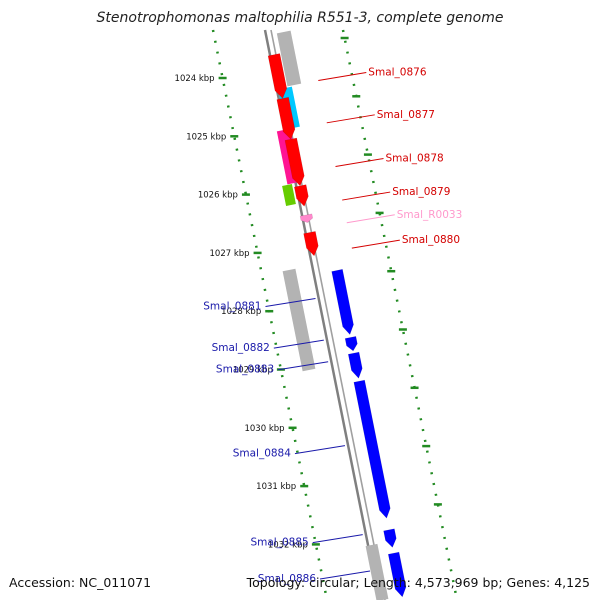  I want to click on gene-label: Smal_0884, so click(262, 454).